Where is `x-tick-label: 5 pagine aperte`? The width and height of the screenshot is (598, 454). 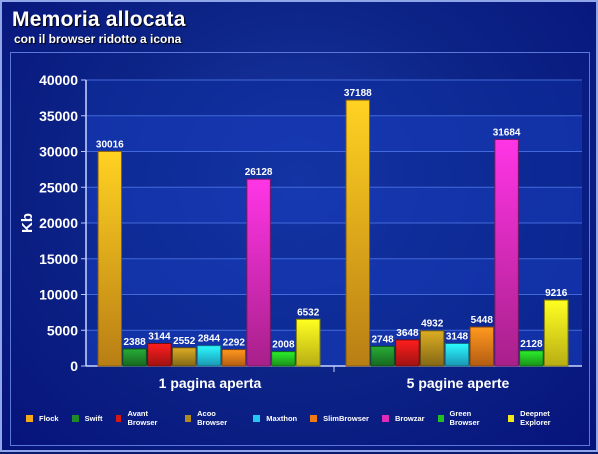
x-tick-label: 5 pagine aperte is located at coordinates (458, 383).